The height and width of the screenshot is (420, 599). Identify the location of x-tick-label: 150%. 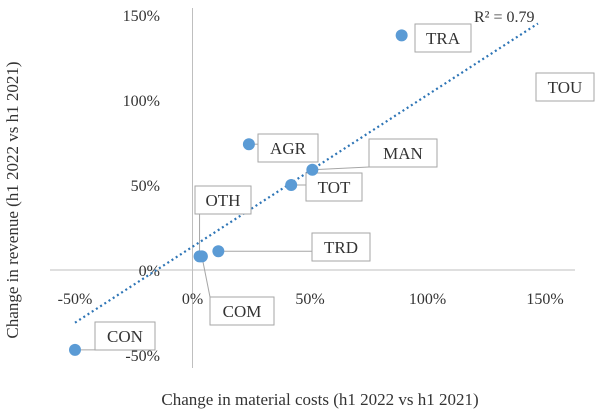
(544, 299).